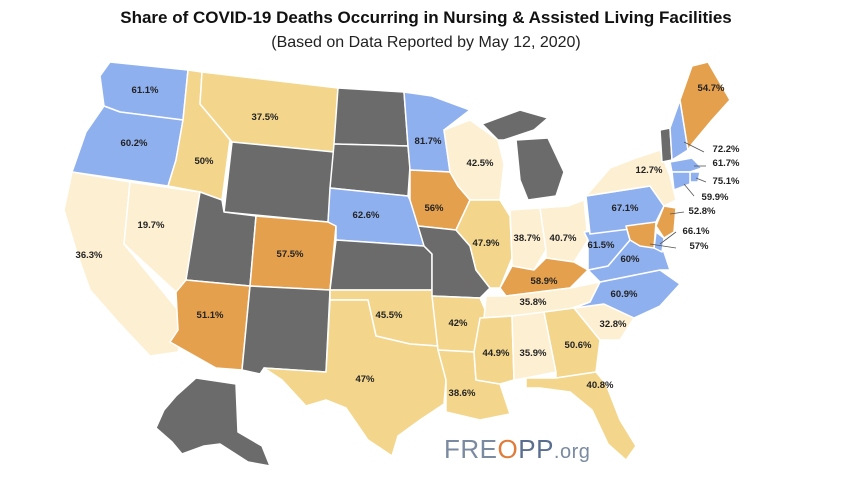  I want to click on state-label-ok: 45.5%, so click(389, 315).